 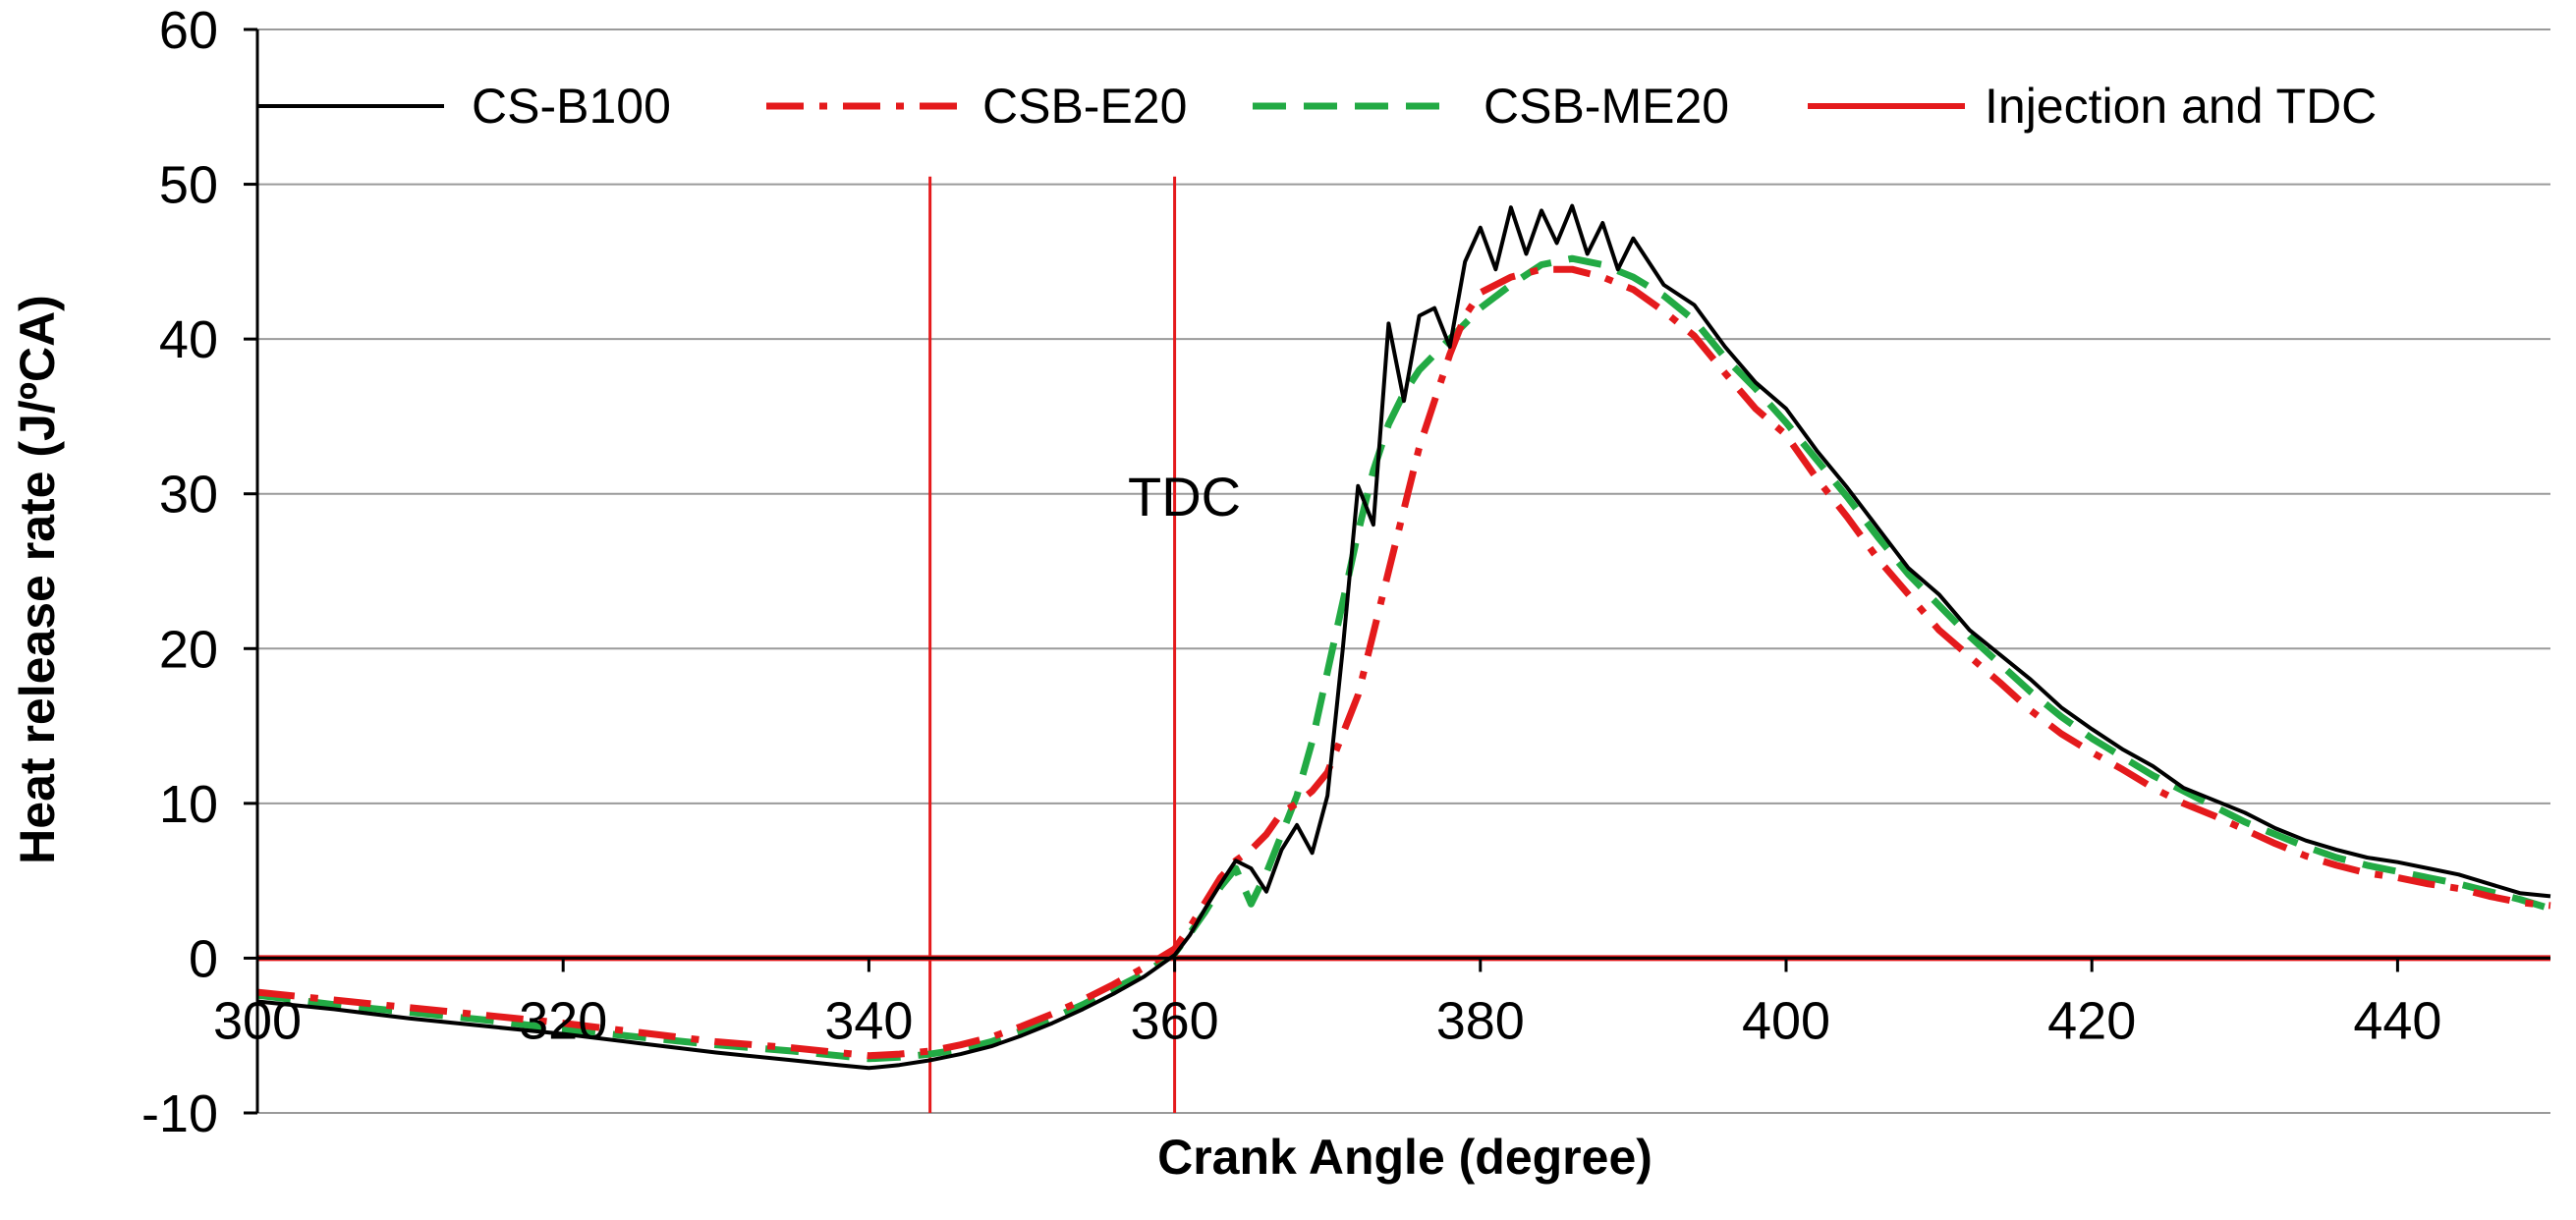 What do you see at coordinates (868, 1021) in the screenshot?
I see `x-tick-label: 340` at bounding box center [868, 1021].